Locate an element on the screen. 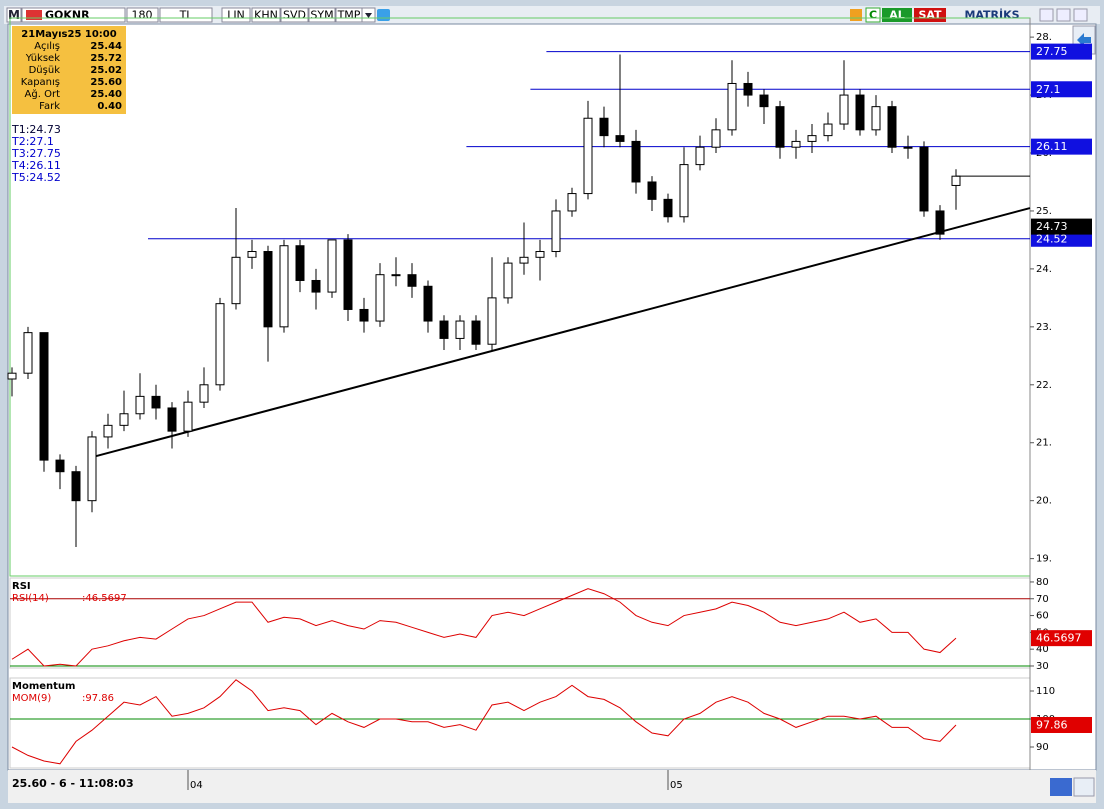 The width and height of the screenshot is (1104, 809). settings-button is located at coordinates (1084, 787).